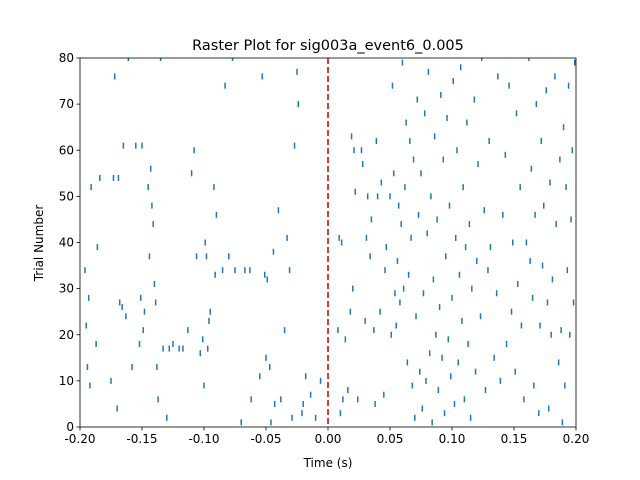 The image size is (640, 480). I want to click on y-tick-label: 30, so click(66, 289).